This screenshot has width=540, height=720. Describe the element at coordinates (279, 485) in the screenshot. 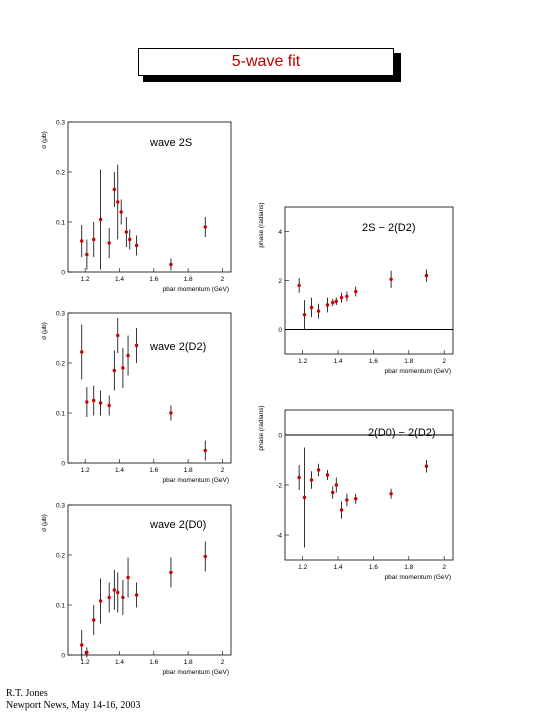

I see `y-tick-label: -2` at that location.